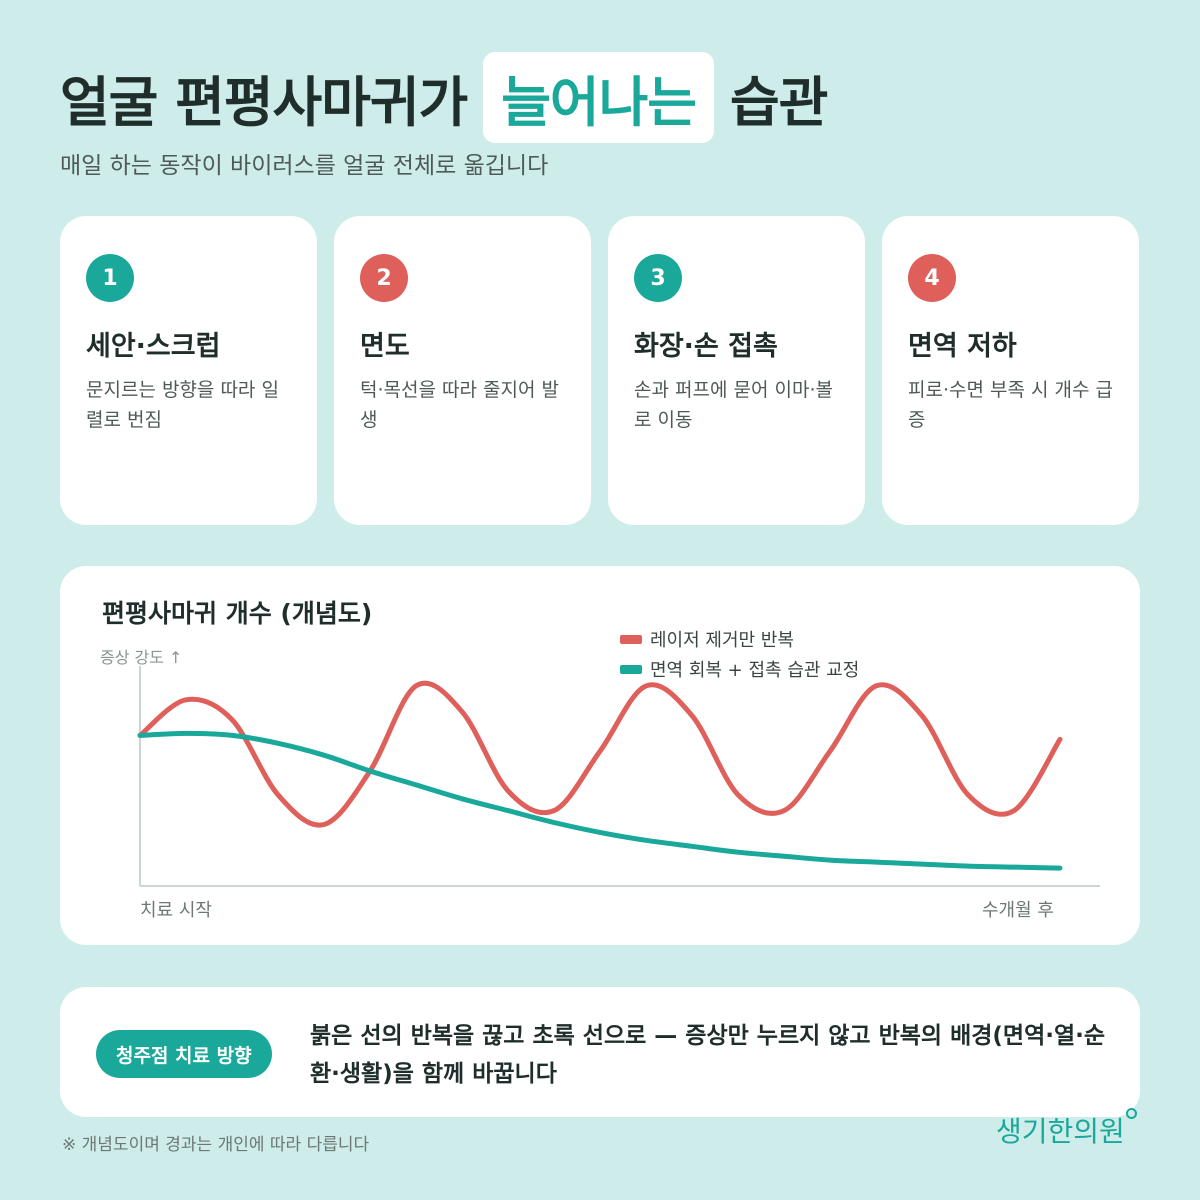 This screenshot has height=1200, width=1200. Describe the element at coordinates (631, 669) in the screenshot. I see `legend-swatch-green` at that location.